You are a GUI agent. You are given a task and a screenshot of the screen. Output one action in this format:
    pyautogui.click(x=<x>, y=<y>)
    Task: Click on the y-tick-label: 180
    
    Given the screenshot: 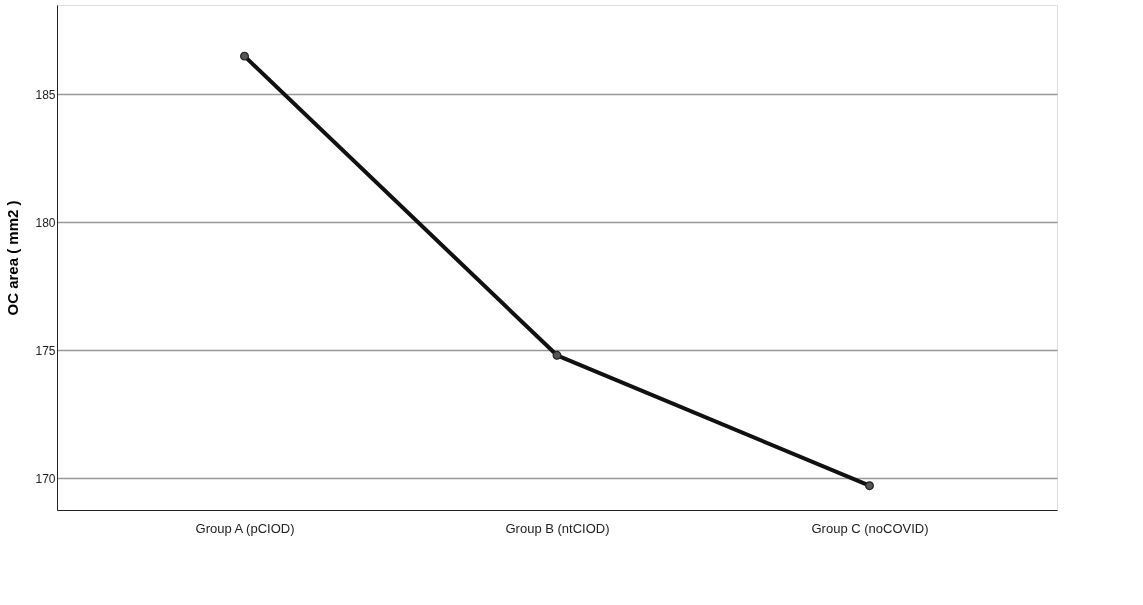 What is the action you would take?
    pyautogui.click(x=45, y=222)
    